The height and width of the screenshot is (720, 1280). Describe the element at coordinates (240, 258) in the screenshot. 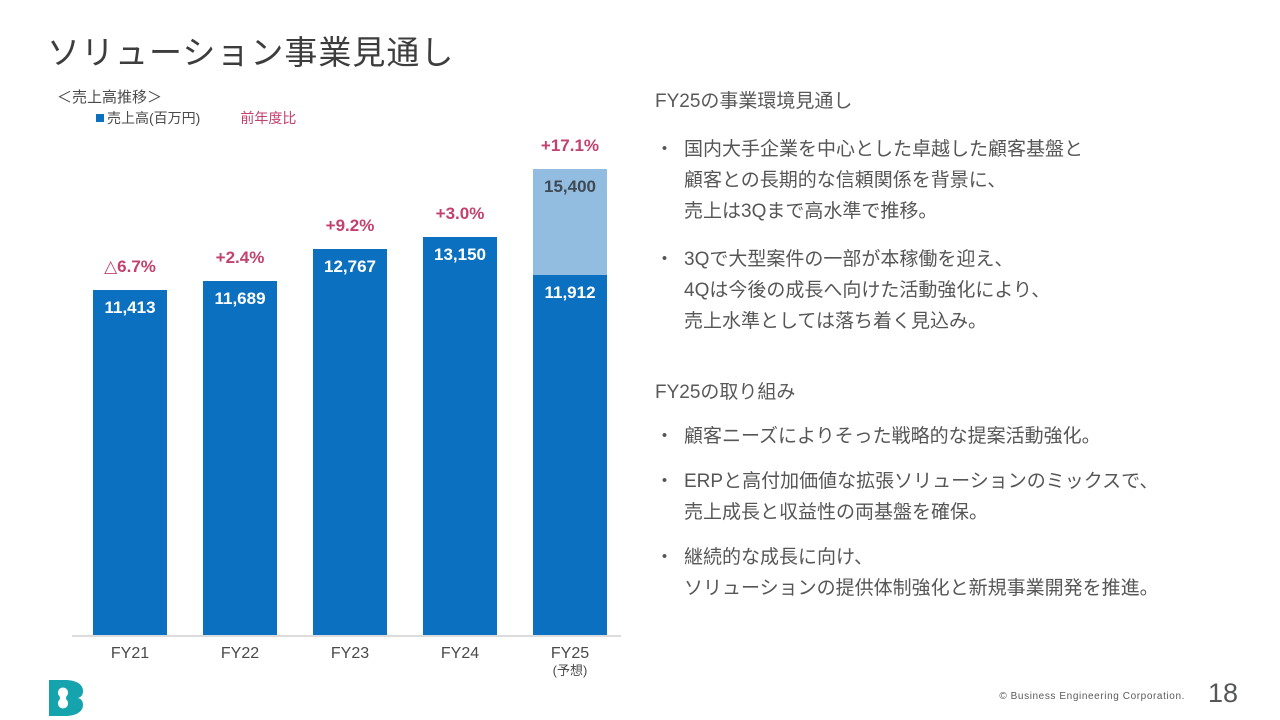

I see `yoy-label: +2.4%` at that location.